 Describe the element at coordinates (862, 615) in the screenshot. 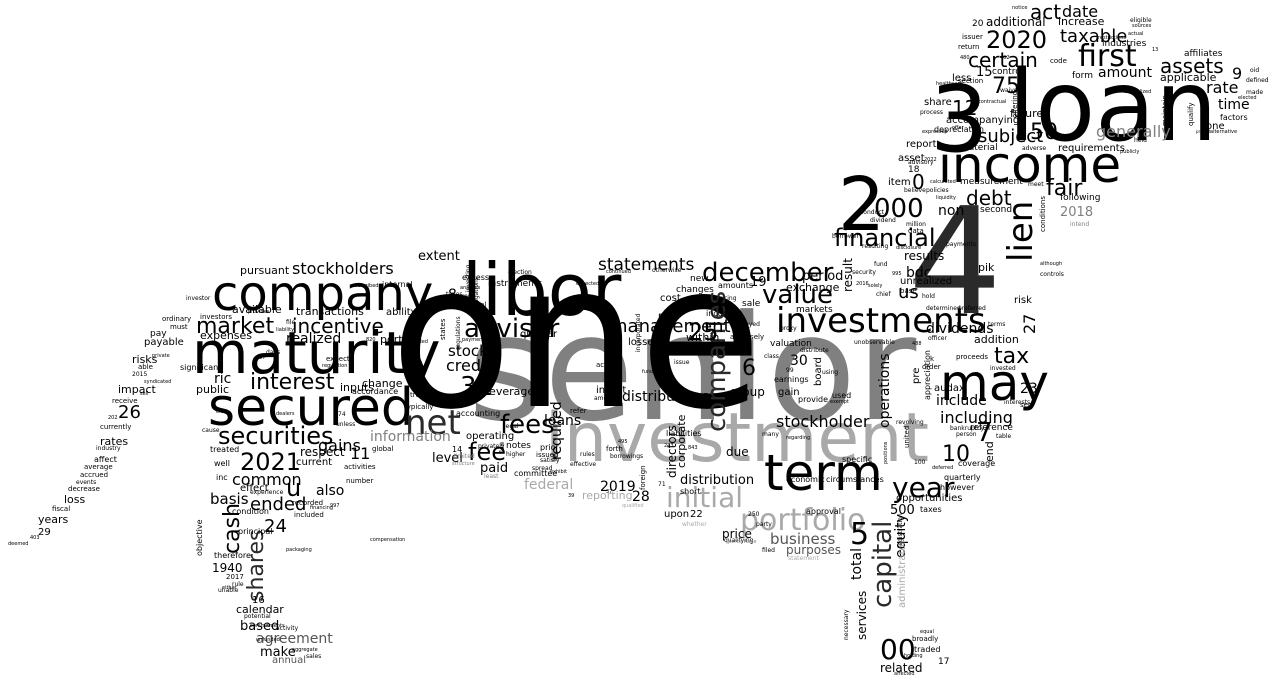

I see `word-services: services` at that location.